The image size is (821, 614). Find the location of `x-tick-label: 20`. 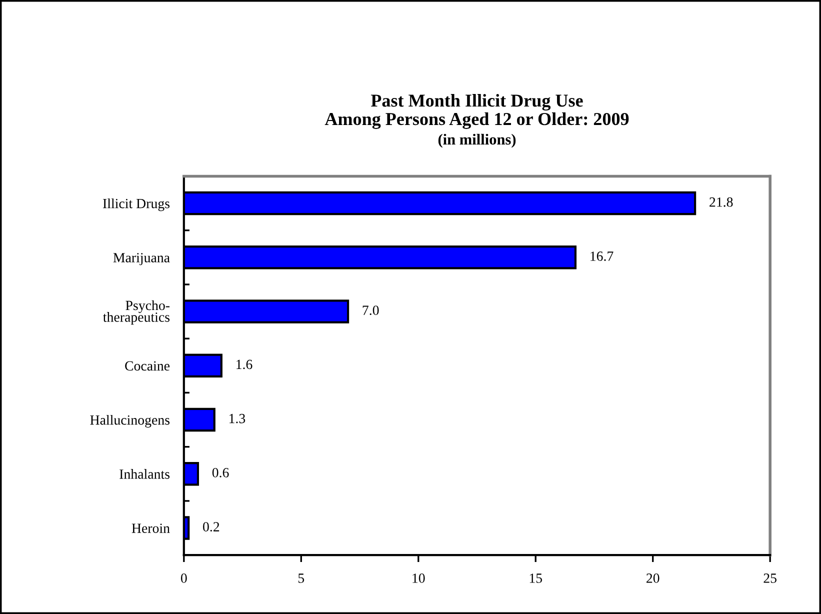

x-tick-label: 20 is located at coordinates (653, 578).